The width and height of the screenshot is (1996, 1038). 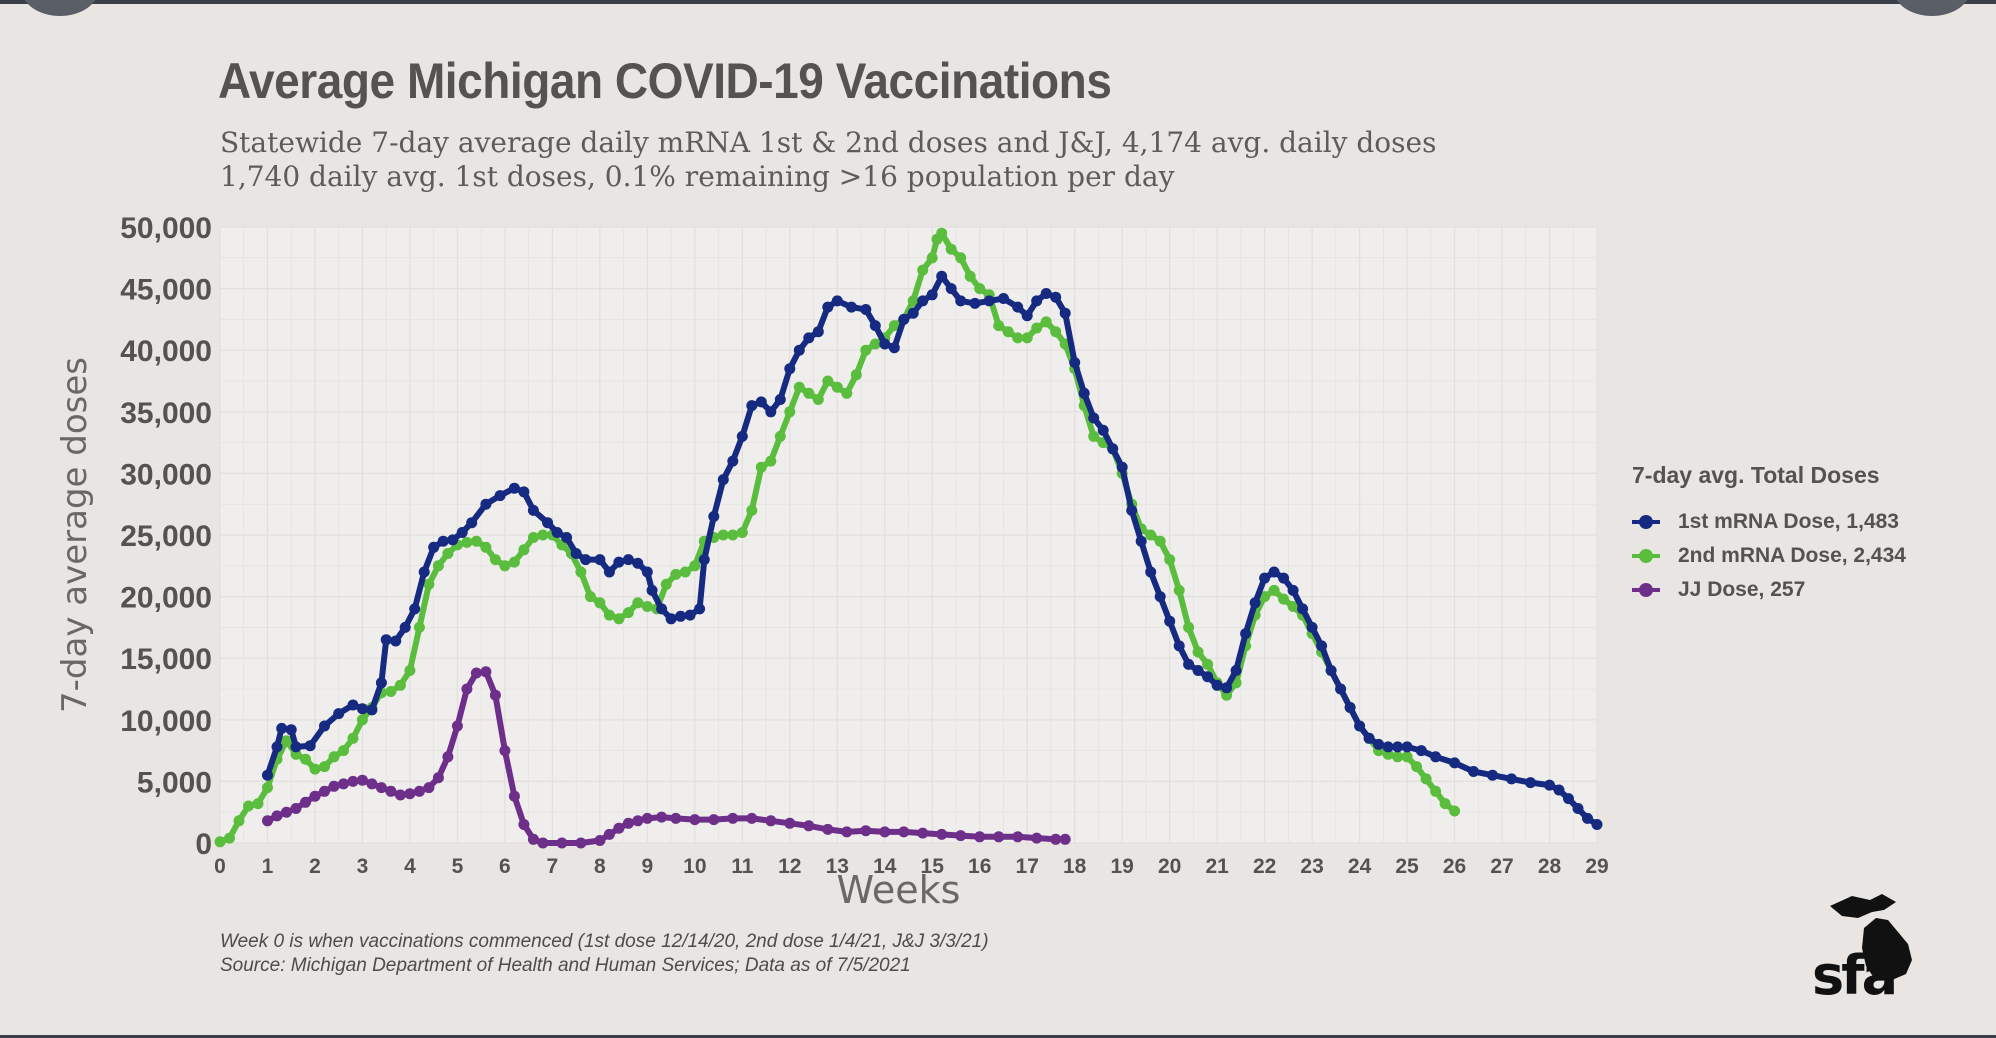 I want to click on x-tick-label: 17, so click(x=1027, y=866).